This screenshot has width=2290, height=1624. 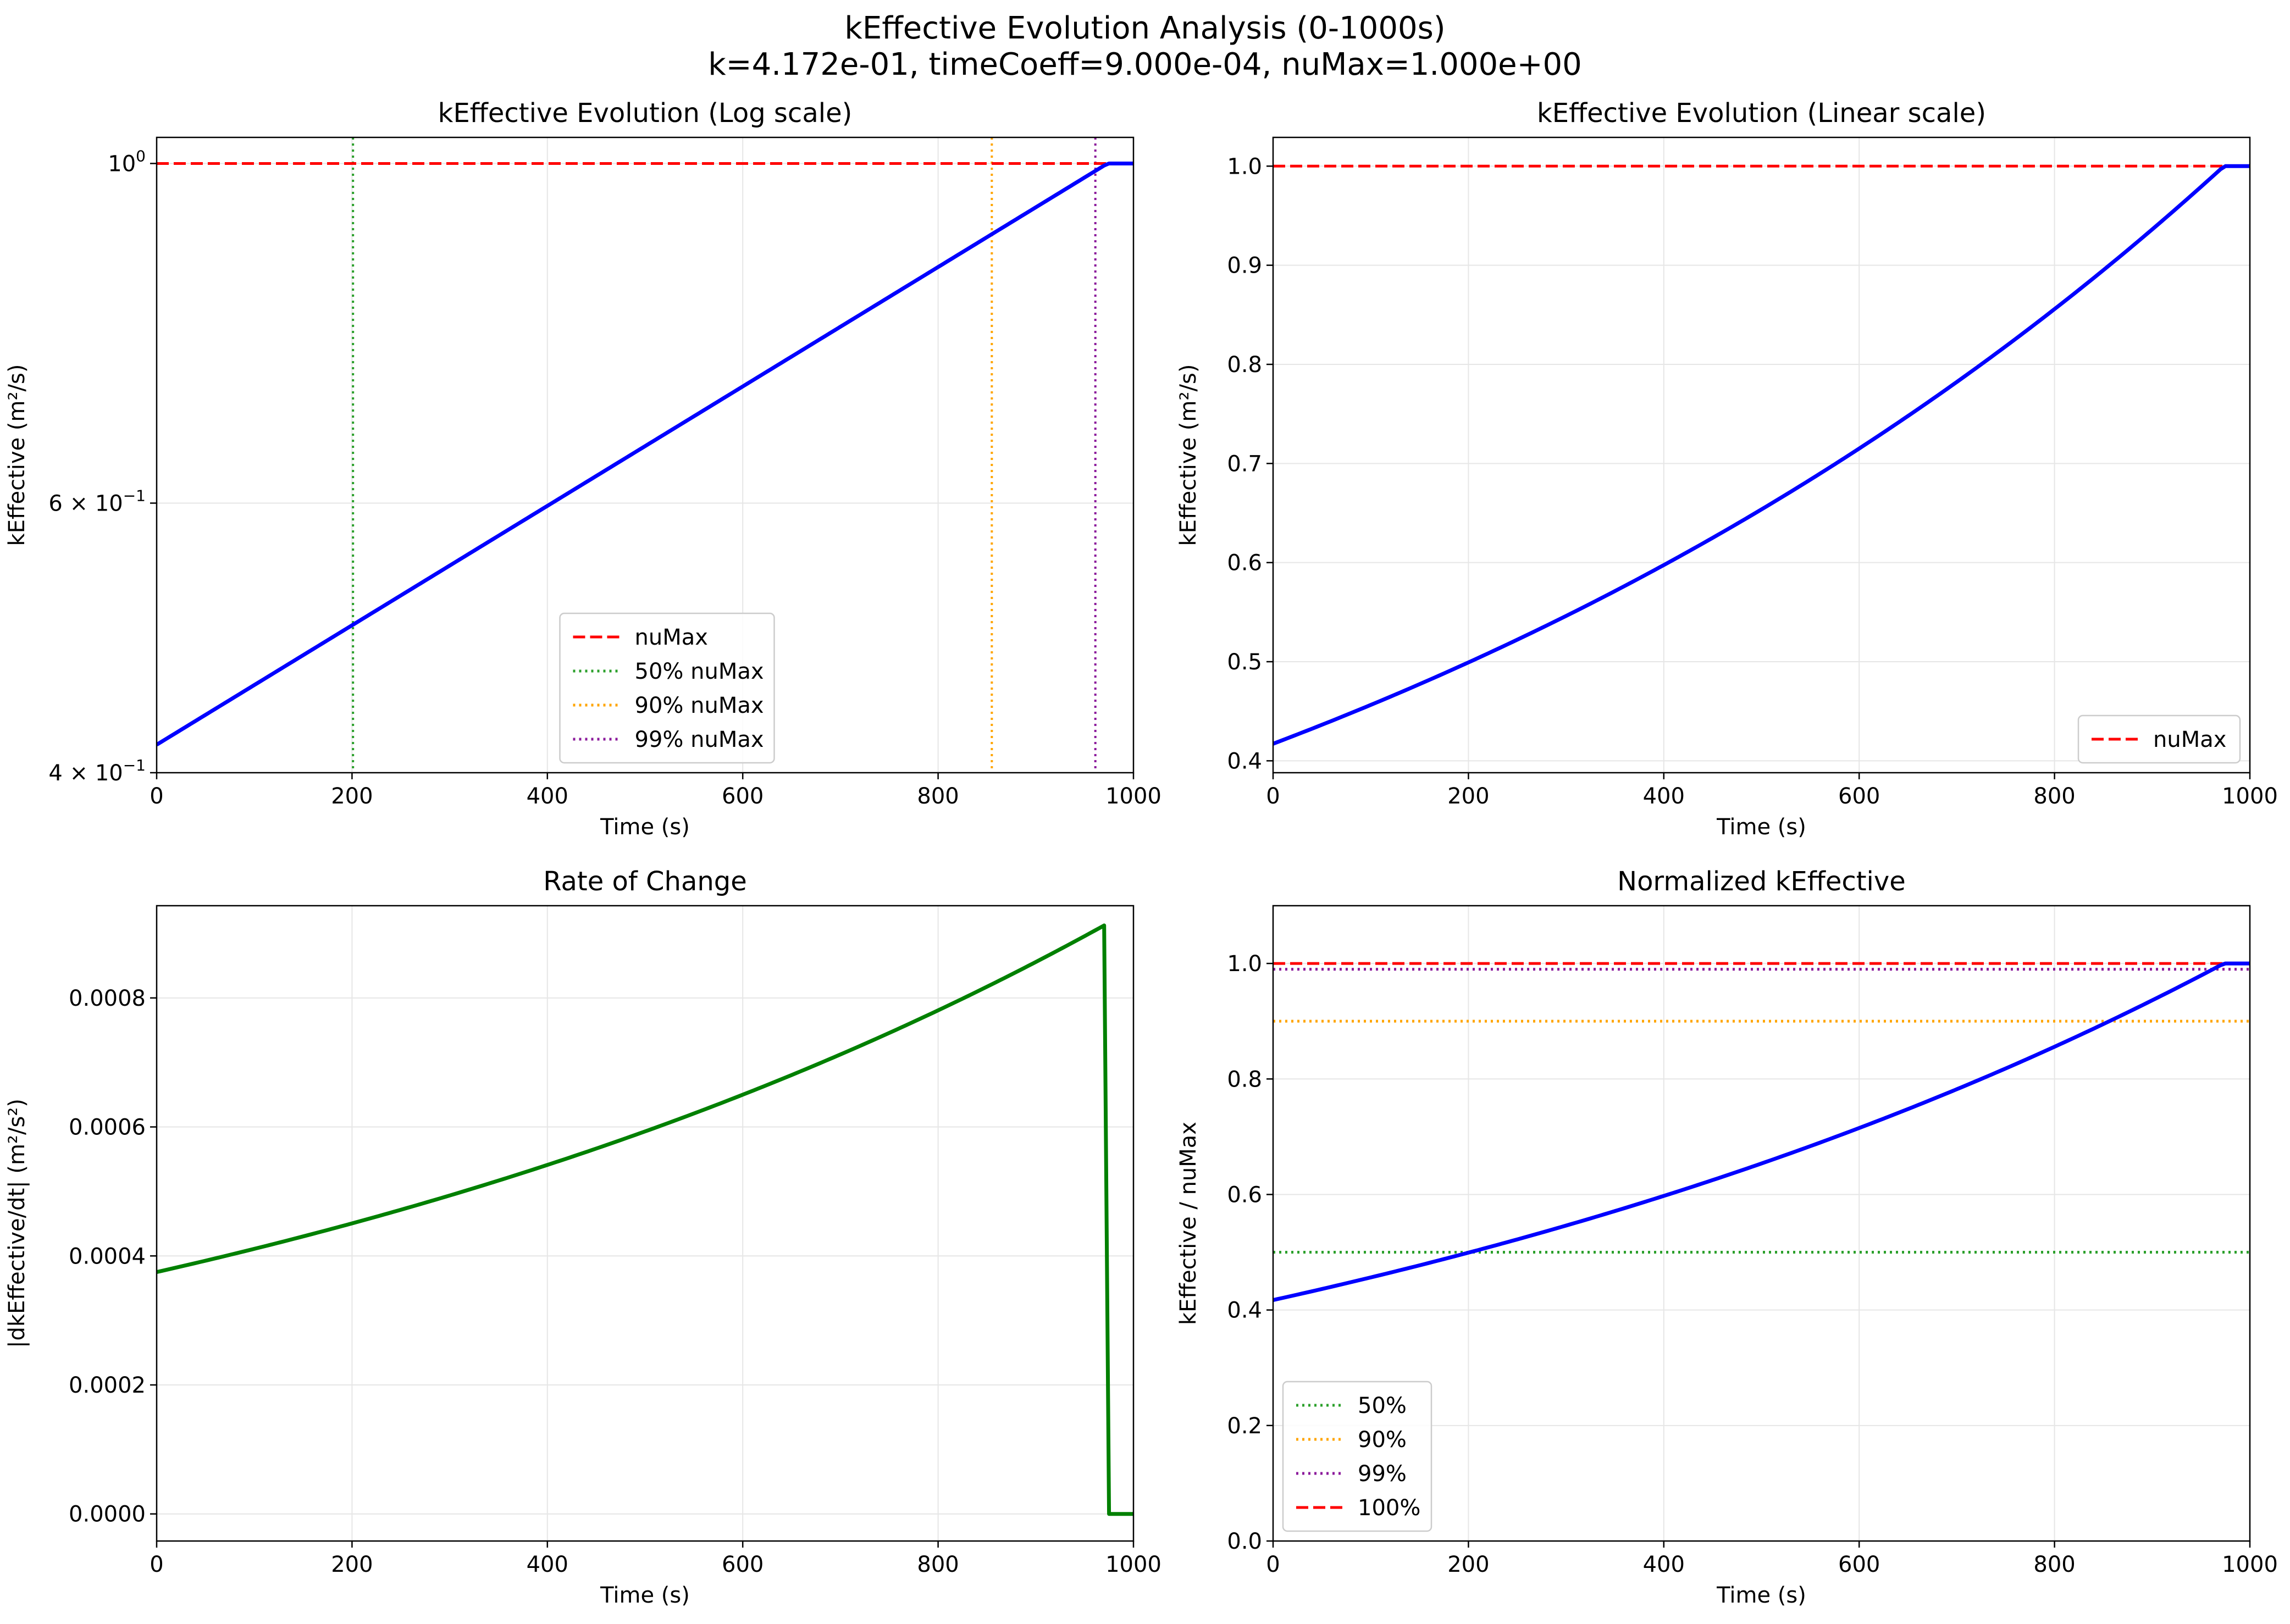 I want to click on legend: nuMax, so click(x=2159, y=739).